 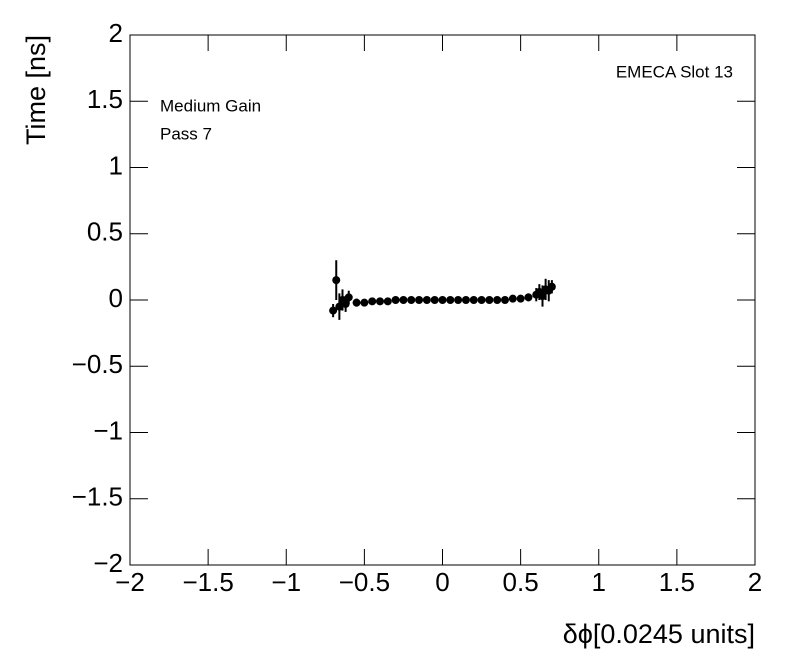 I want to click on y-tick-label: −2, so click(x=108, y=563).